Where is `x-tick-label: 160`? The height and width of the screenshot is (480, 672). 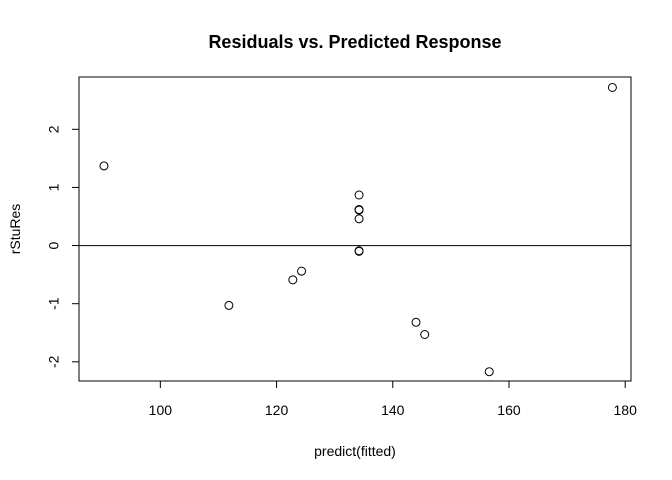 x-tick-label: 160 is located at coordinates (509, 410).